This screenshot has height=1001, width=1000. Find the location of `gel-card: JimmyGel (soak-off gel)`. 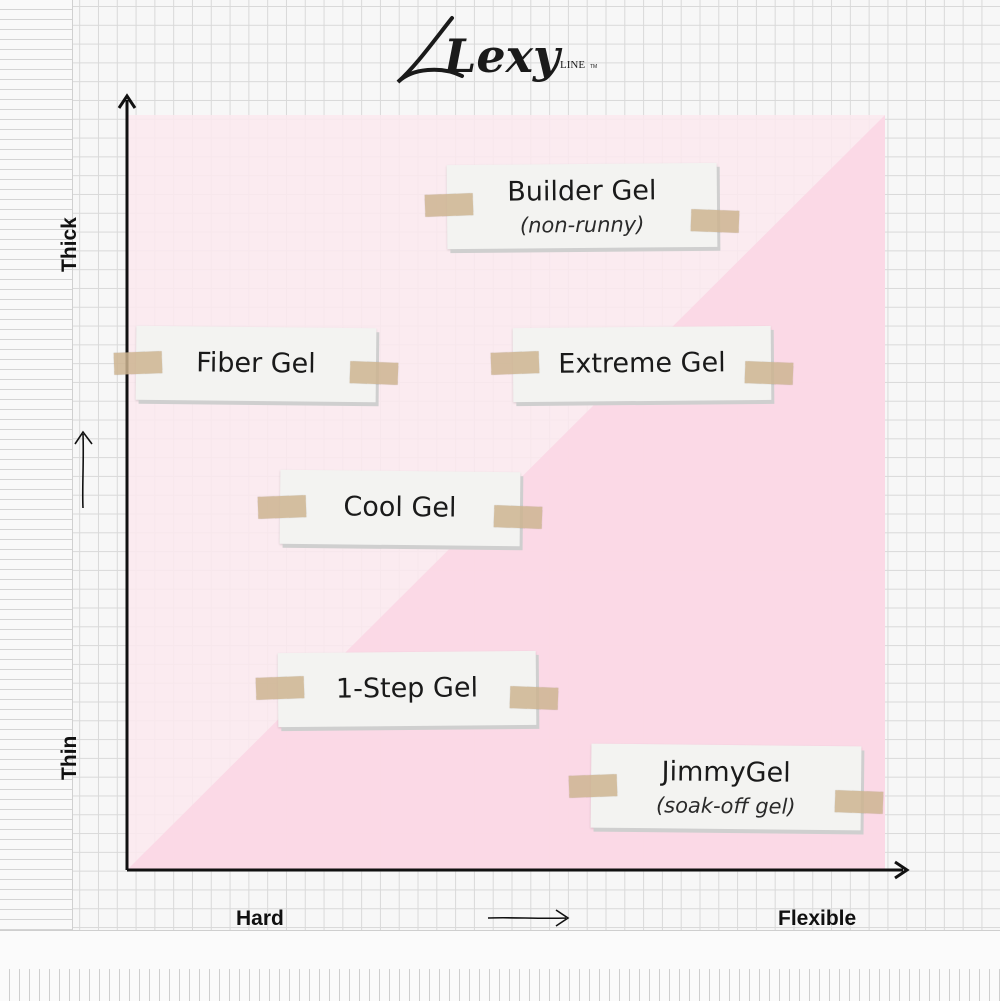

gel-card: JimmyGel (soak-off gel) is located at coordinates (726, 787).